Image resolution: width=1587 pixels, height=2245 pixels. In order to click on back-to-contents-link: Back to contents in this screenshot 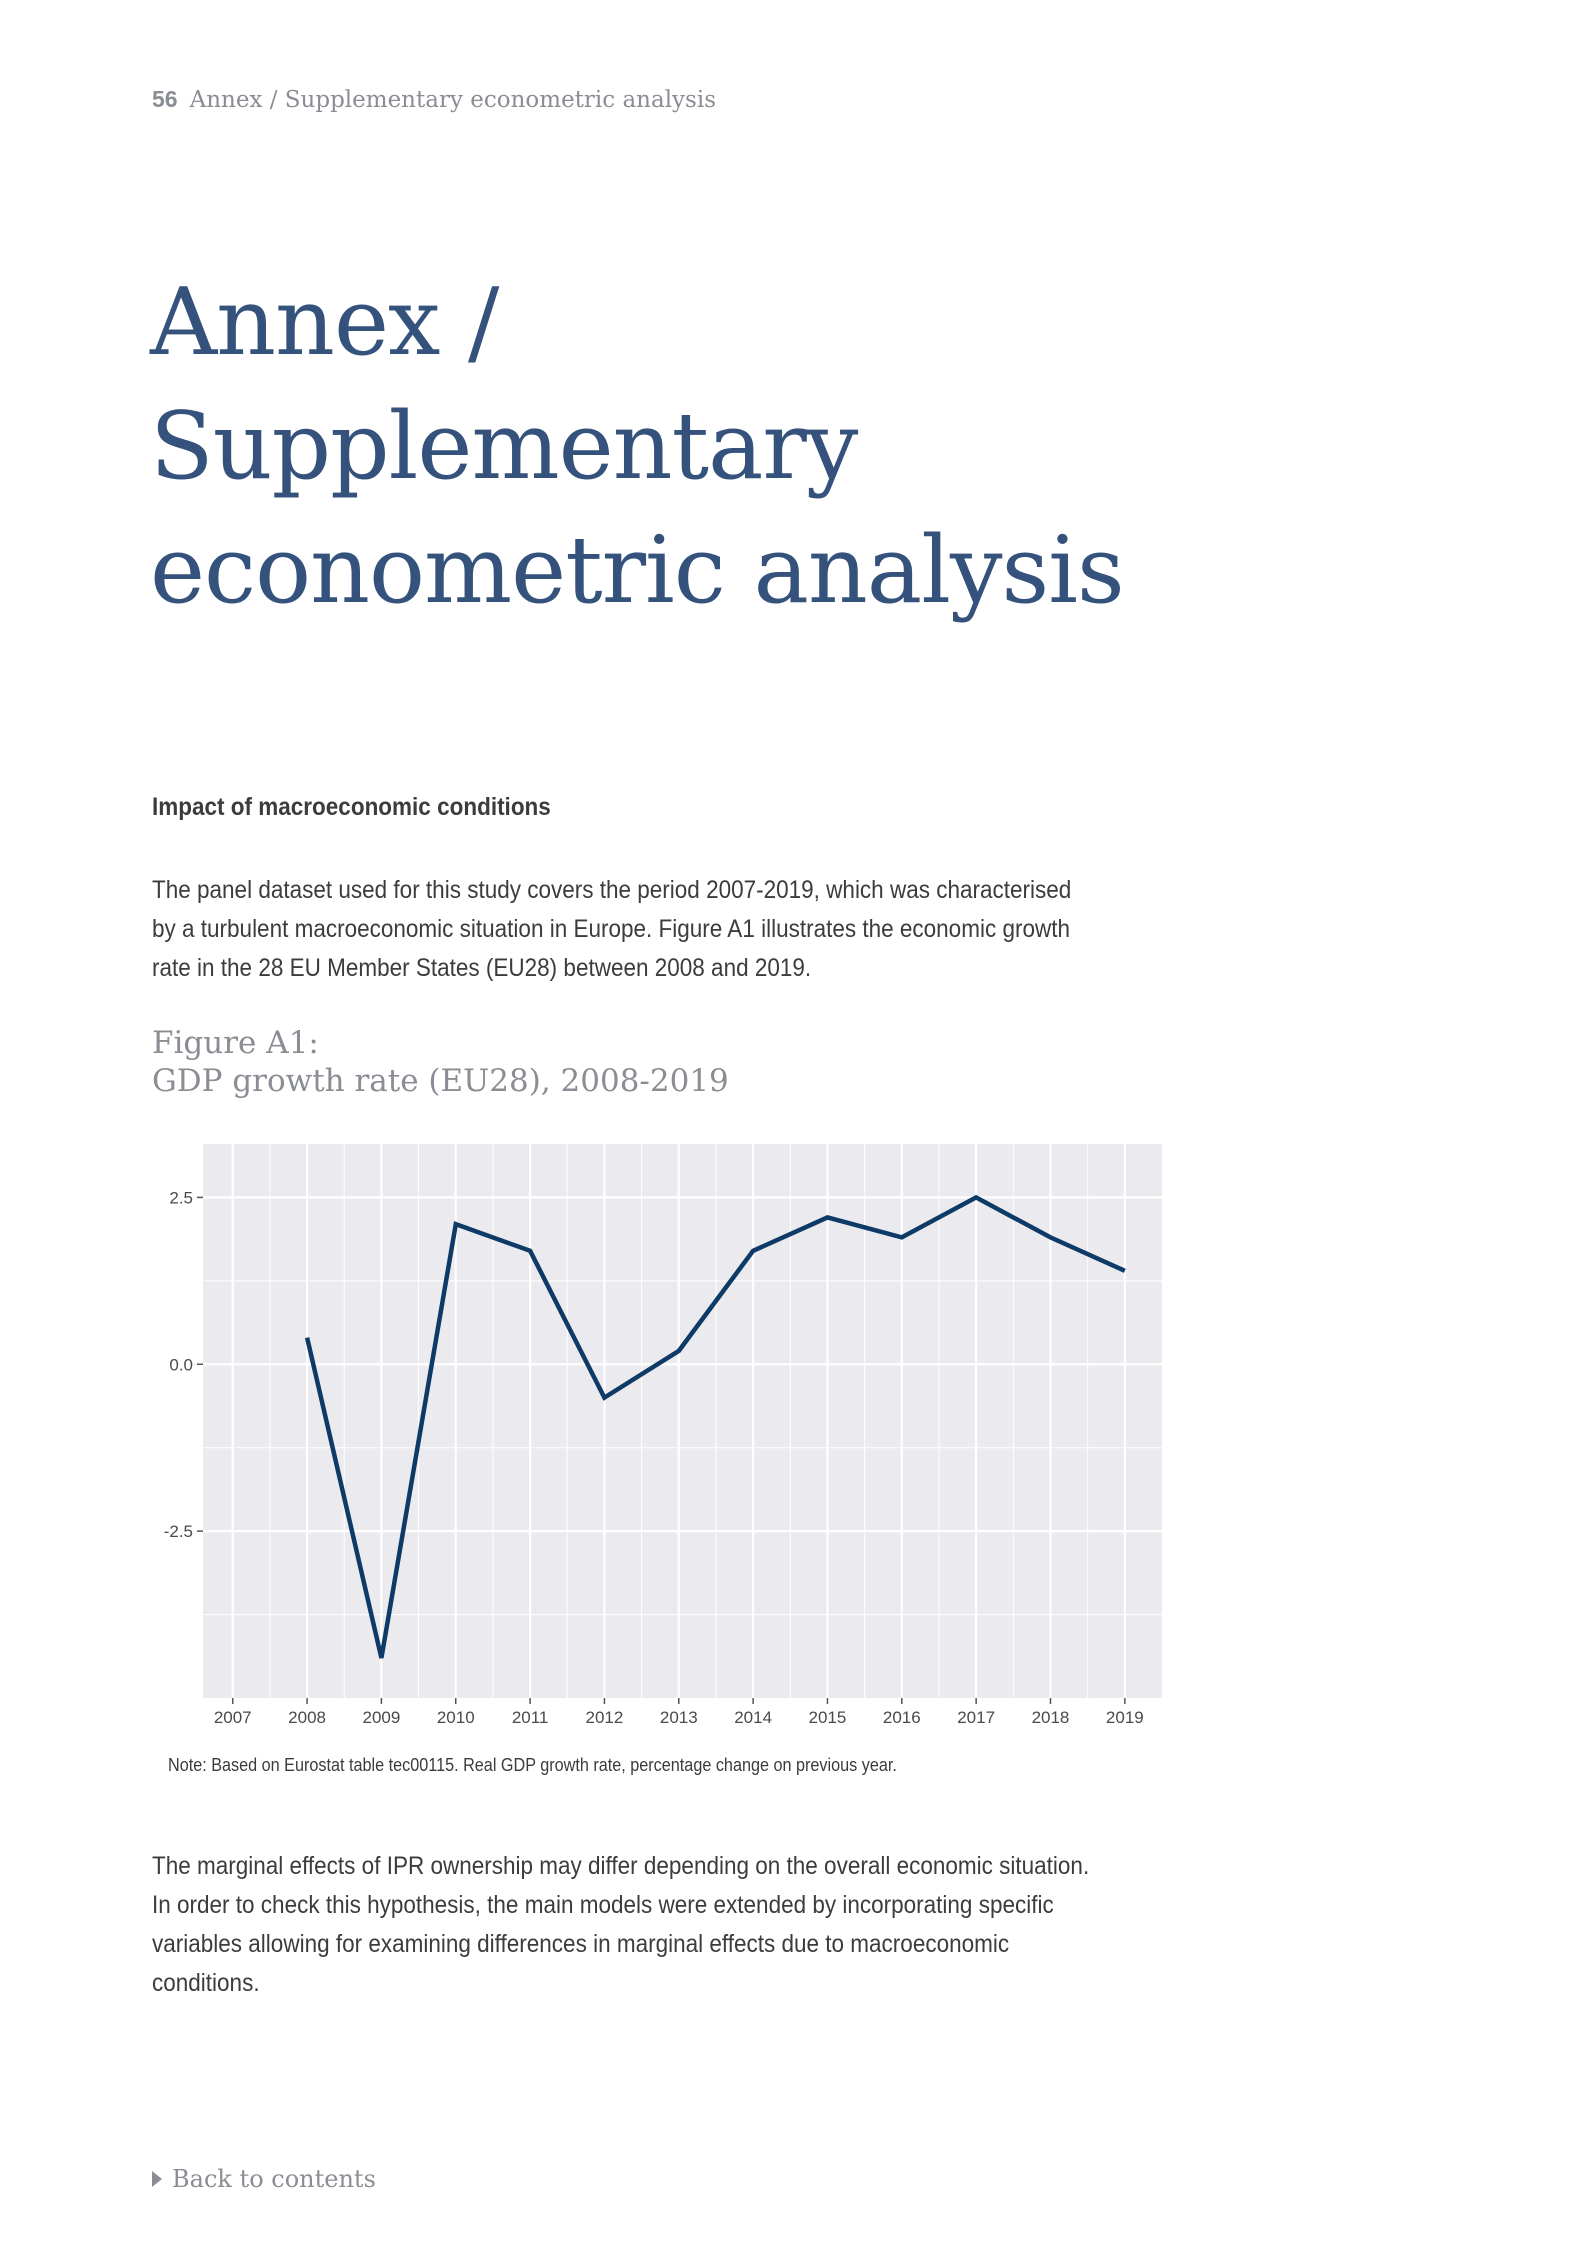, I will do `click(264, 2179)`.